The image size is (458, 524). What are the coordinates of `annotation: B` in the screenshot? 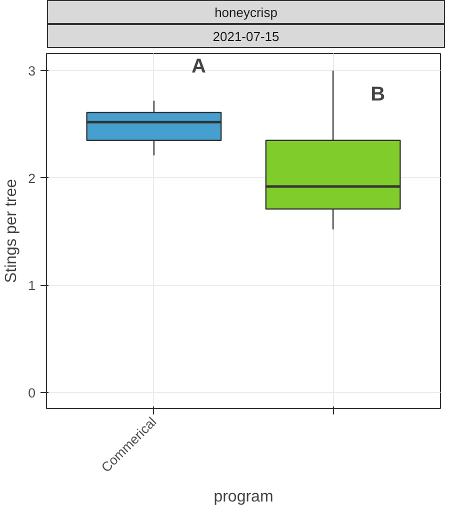 It's located at (378, 95).